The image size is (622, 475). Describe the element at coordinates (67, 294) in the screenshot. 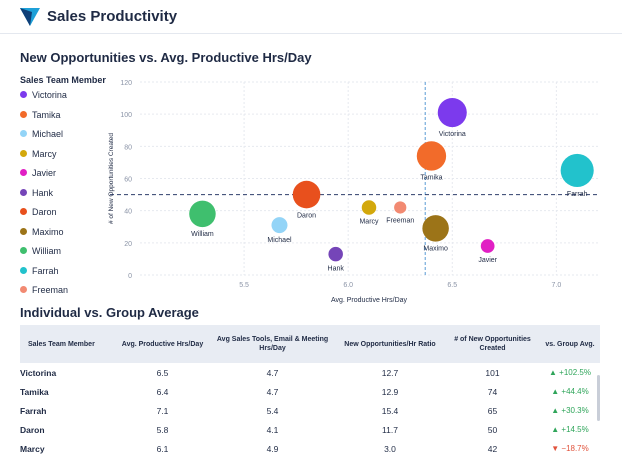

I see `legend-item: Freeman` at that location.